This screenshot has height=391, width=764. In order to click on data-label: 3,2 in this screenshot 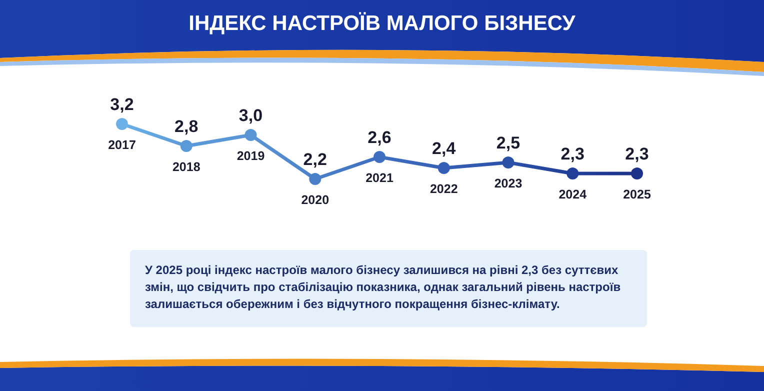, I will do `click(122, 104)`.